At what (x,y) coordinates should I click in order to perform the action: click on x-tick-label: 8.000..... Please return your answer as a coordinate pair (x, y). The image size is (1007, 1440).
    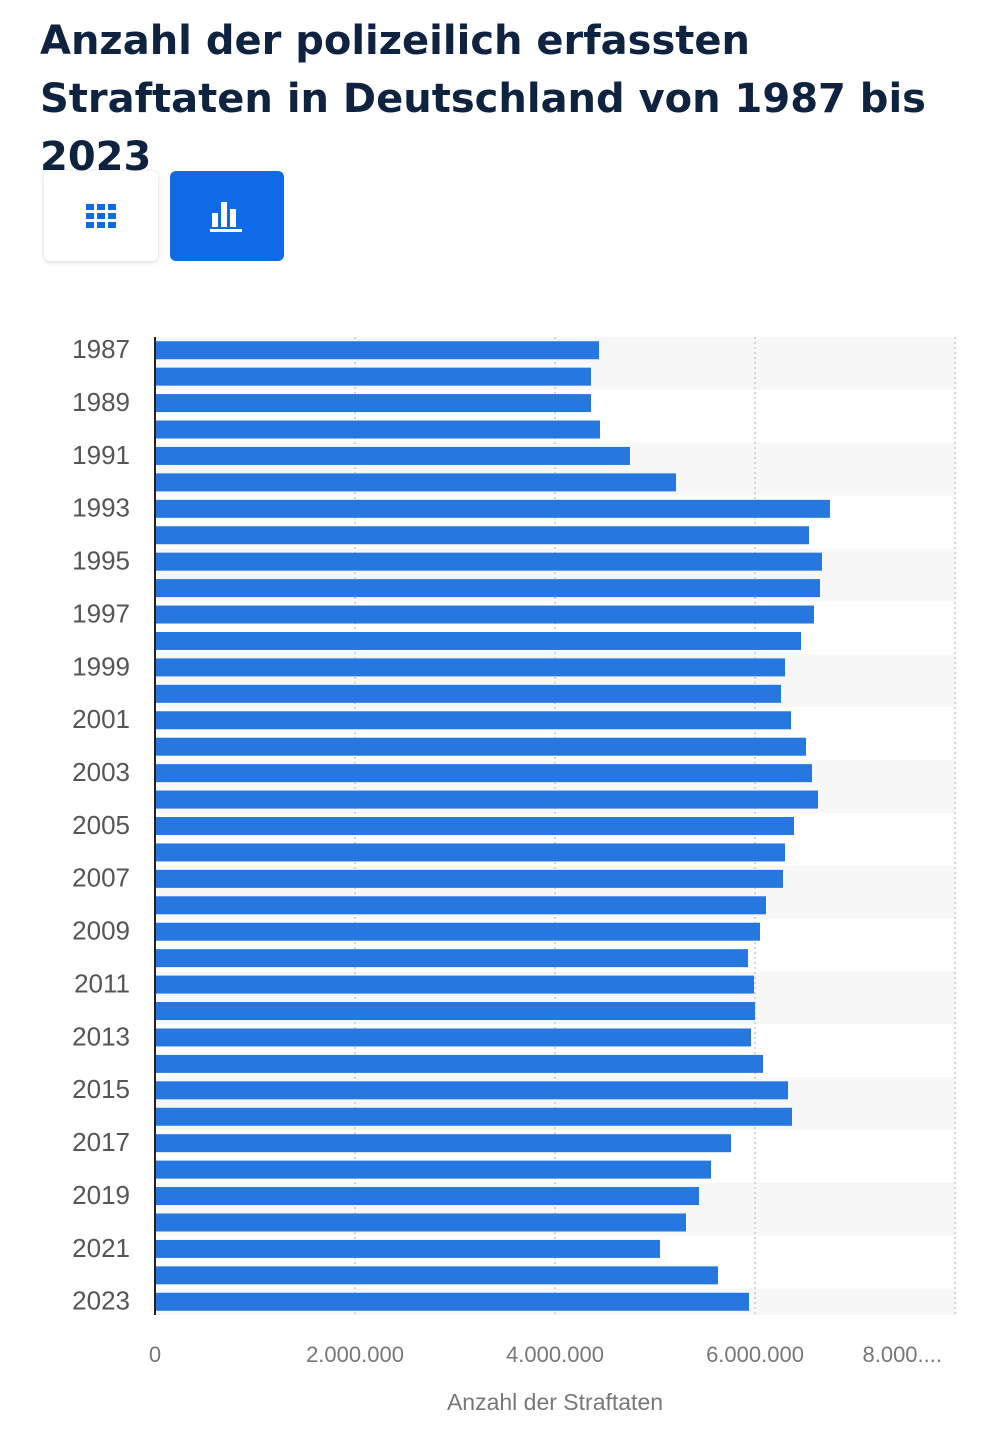
    Looking at the image, I should click on (902, 1354).